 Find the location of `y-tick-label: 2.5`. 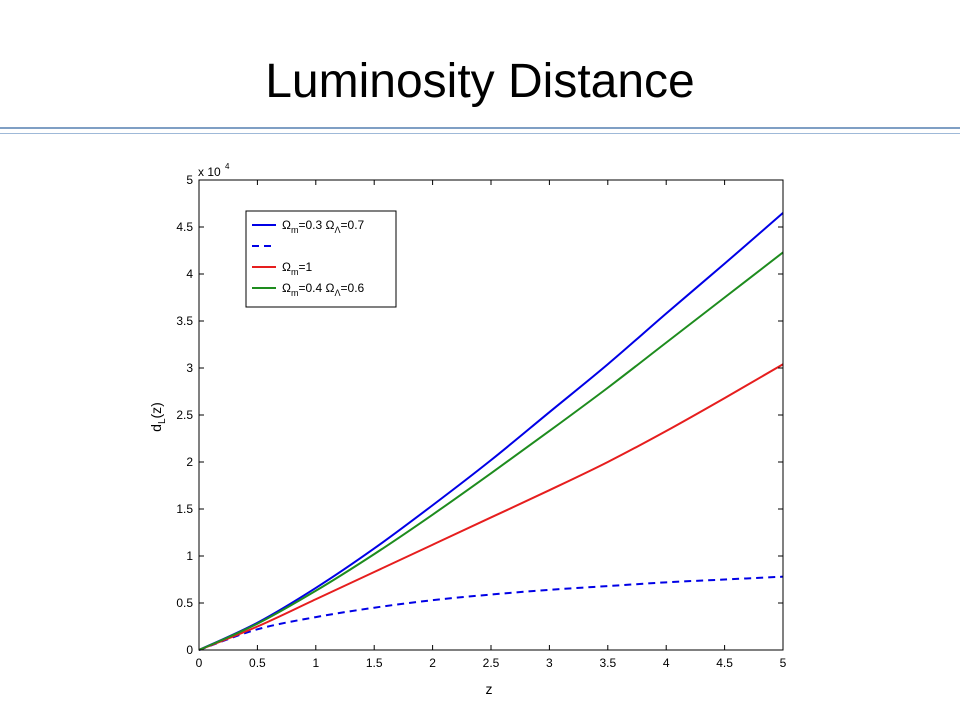

y-tick-label: 2.5 is located at coordinates (184, 415).